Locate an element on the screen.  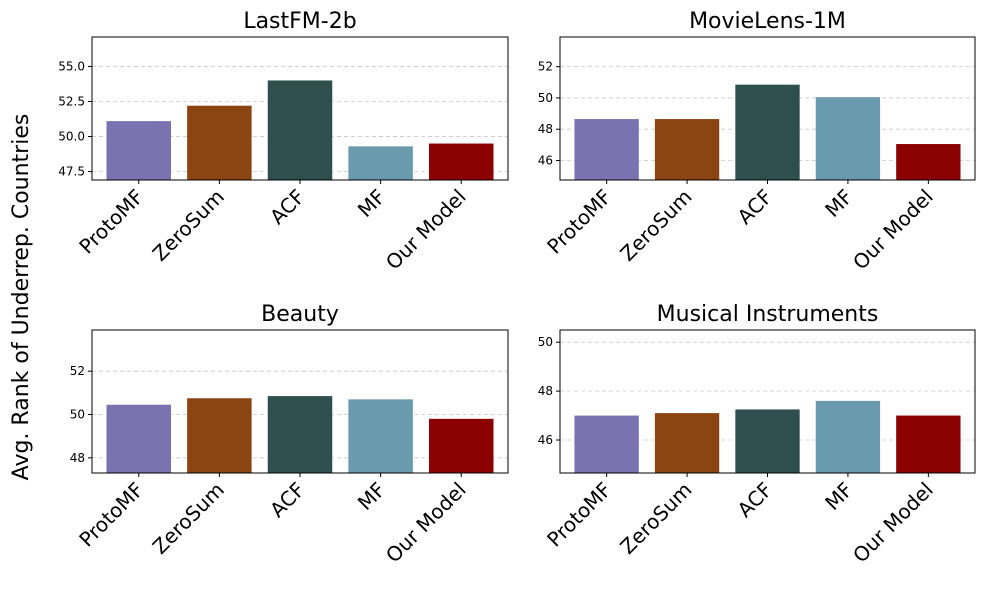
y-tick-label: 50.0 is located at coordinates (71, 137).